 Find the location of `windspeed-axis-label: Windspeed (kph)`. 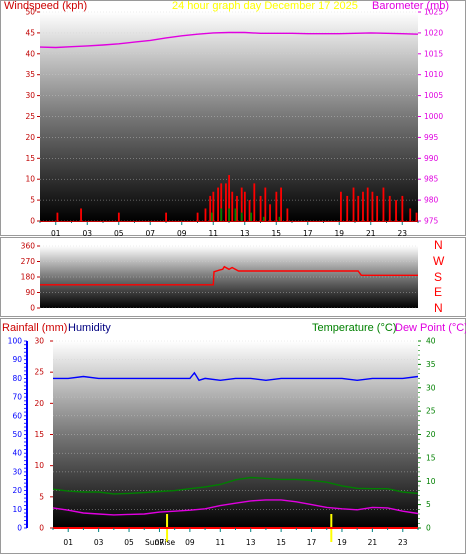

windspeed-axis-label: Windspeed (kph) is located at coordinates (45, 6).